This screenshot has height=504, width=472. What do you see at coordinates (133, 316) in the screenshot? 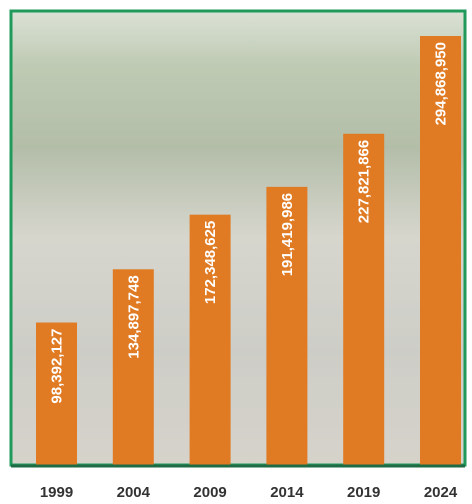
I see `value-label: 134,897,748` at bounding box center [133, 316].